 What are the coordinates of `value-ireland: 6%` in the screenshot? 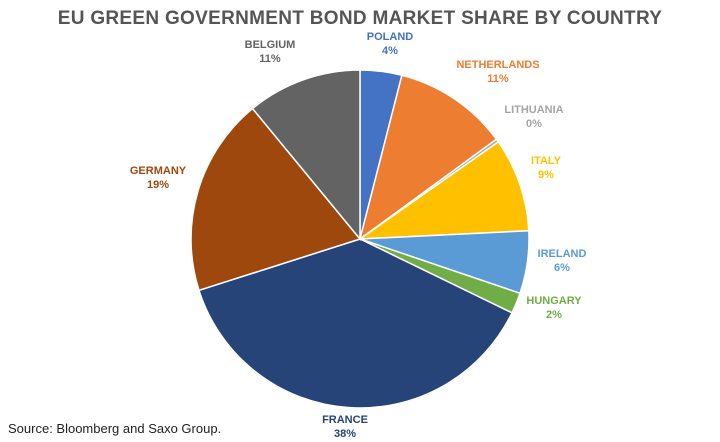 It's located at (562, 268).